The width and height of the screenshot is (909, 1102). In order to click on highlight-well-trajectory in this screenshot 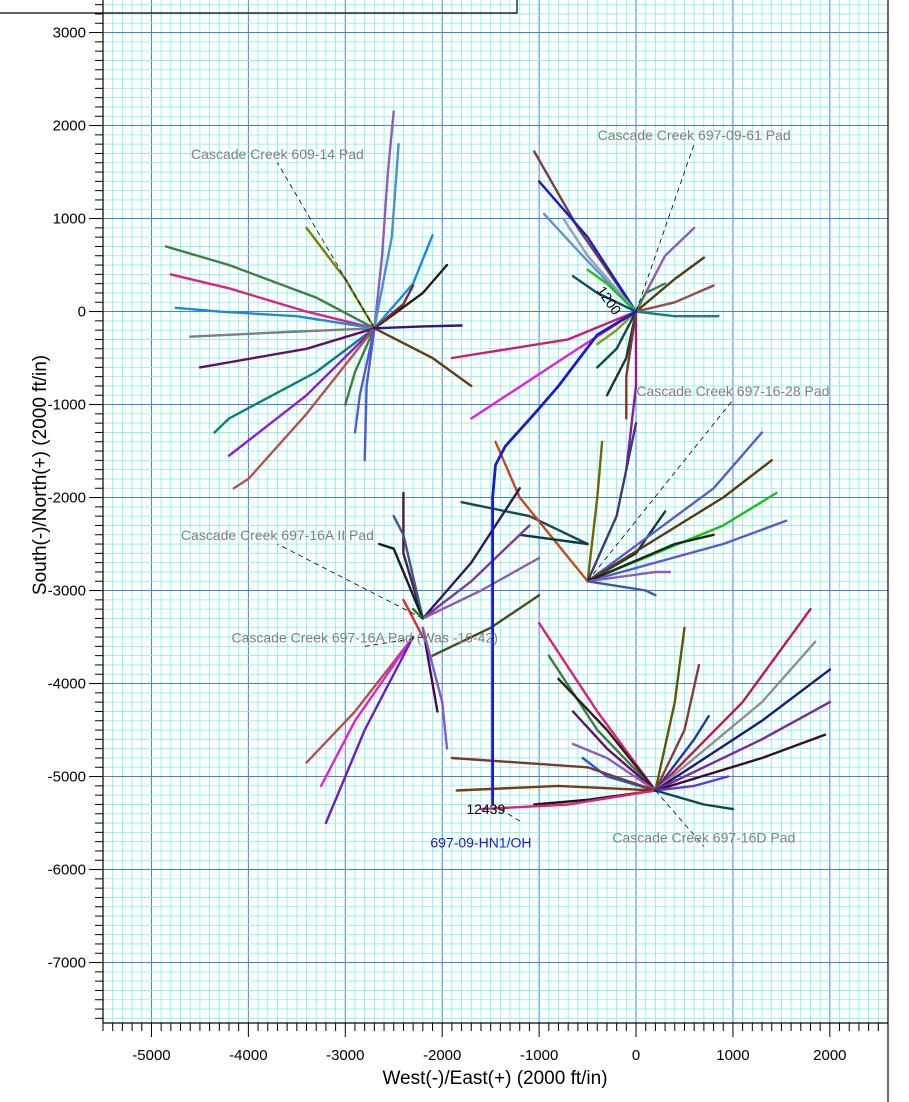, I will do `click(564, 557)`.